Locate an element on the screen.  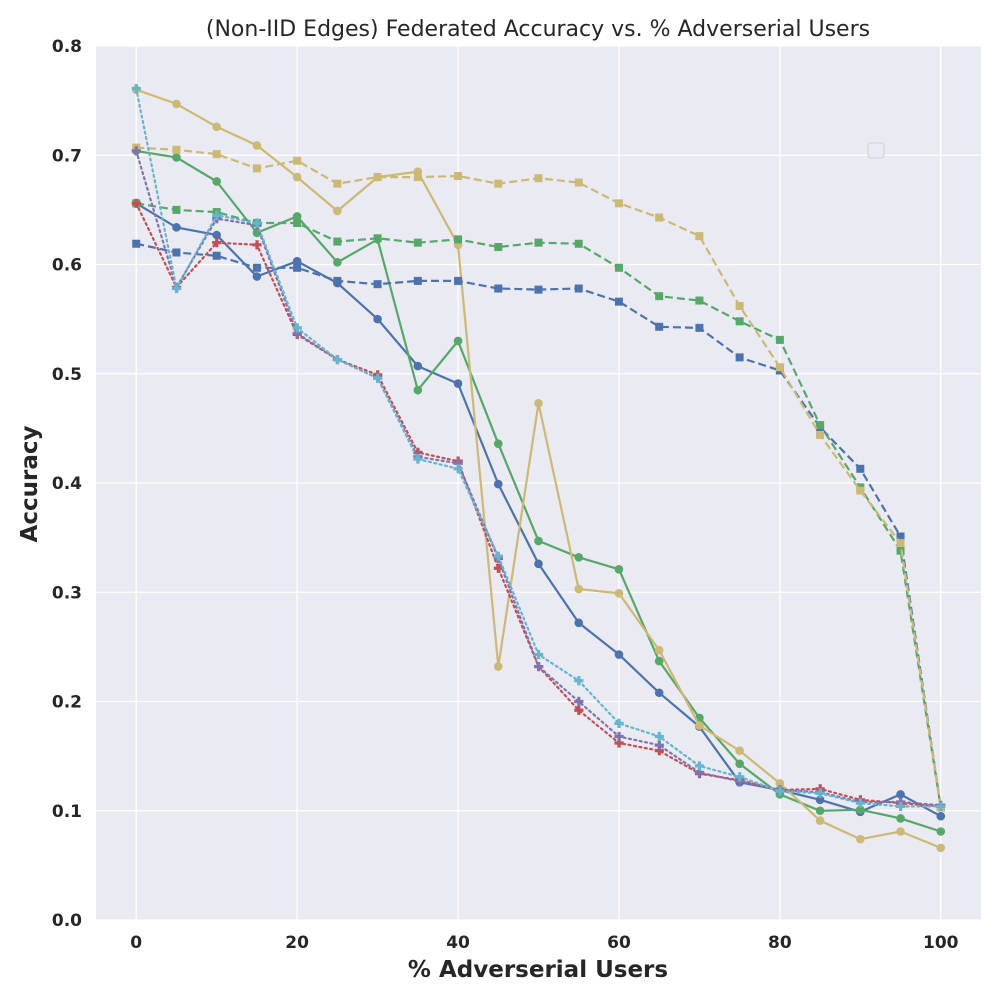
x-tick-label: 60 is located at coordinates (619, 943).